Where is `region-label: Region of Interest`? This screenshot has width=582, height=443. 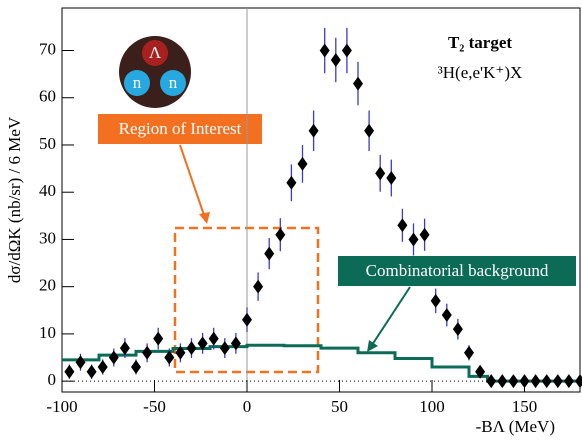
region-label: Region of Interest is located at coordinates (180, 128).